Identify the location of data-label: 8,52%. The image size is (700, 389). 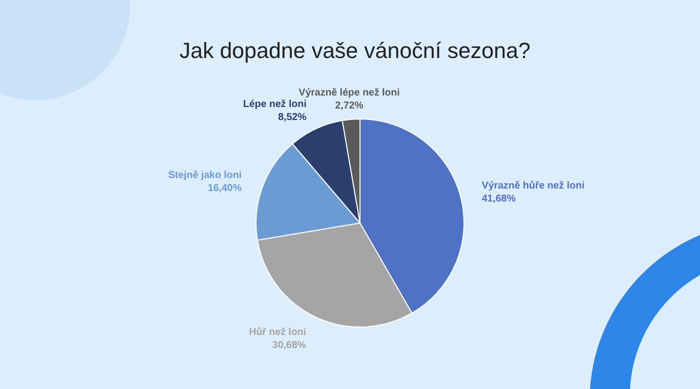
(292, 117).